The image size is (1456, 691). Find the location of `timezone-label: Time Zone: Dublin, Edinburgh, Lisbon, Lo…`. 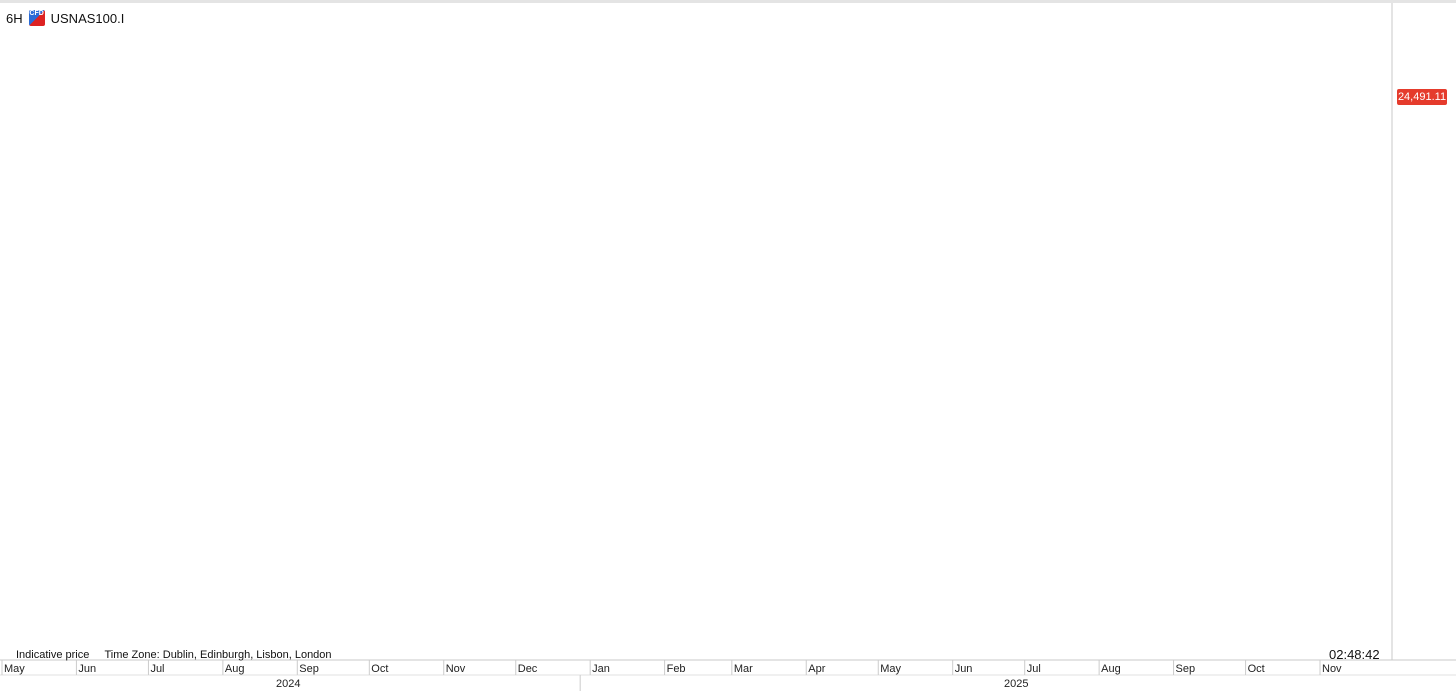

timezone-label: Time Zone: Dublin, Edinburgh, Lisbon, Lo… is located at coordinates (218, 655).